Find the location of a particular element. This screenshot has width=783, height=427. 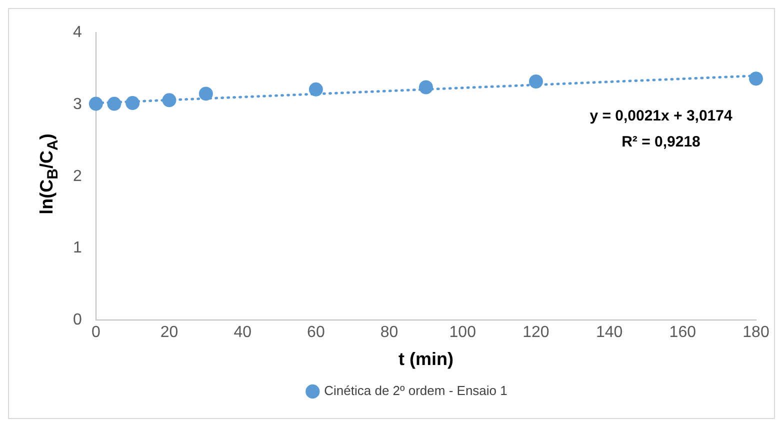

y-tick-label: 2 is located at coordinates (77, 176).